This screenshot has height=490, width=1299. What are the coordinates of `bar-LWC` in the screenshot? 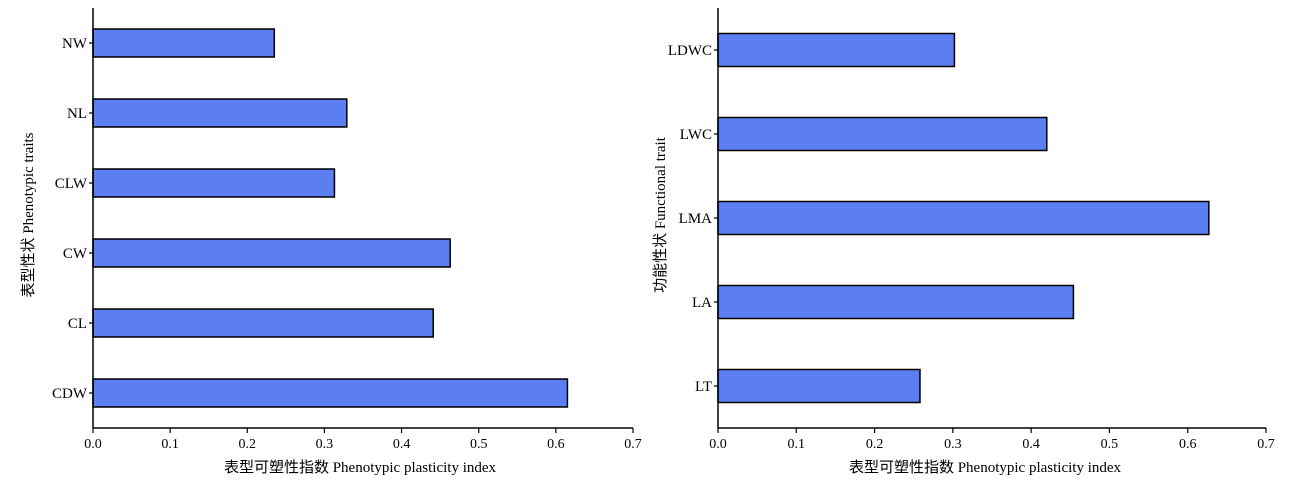 It's located at (882, 134).